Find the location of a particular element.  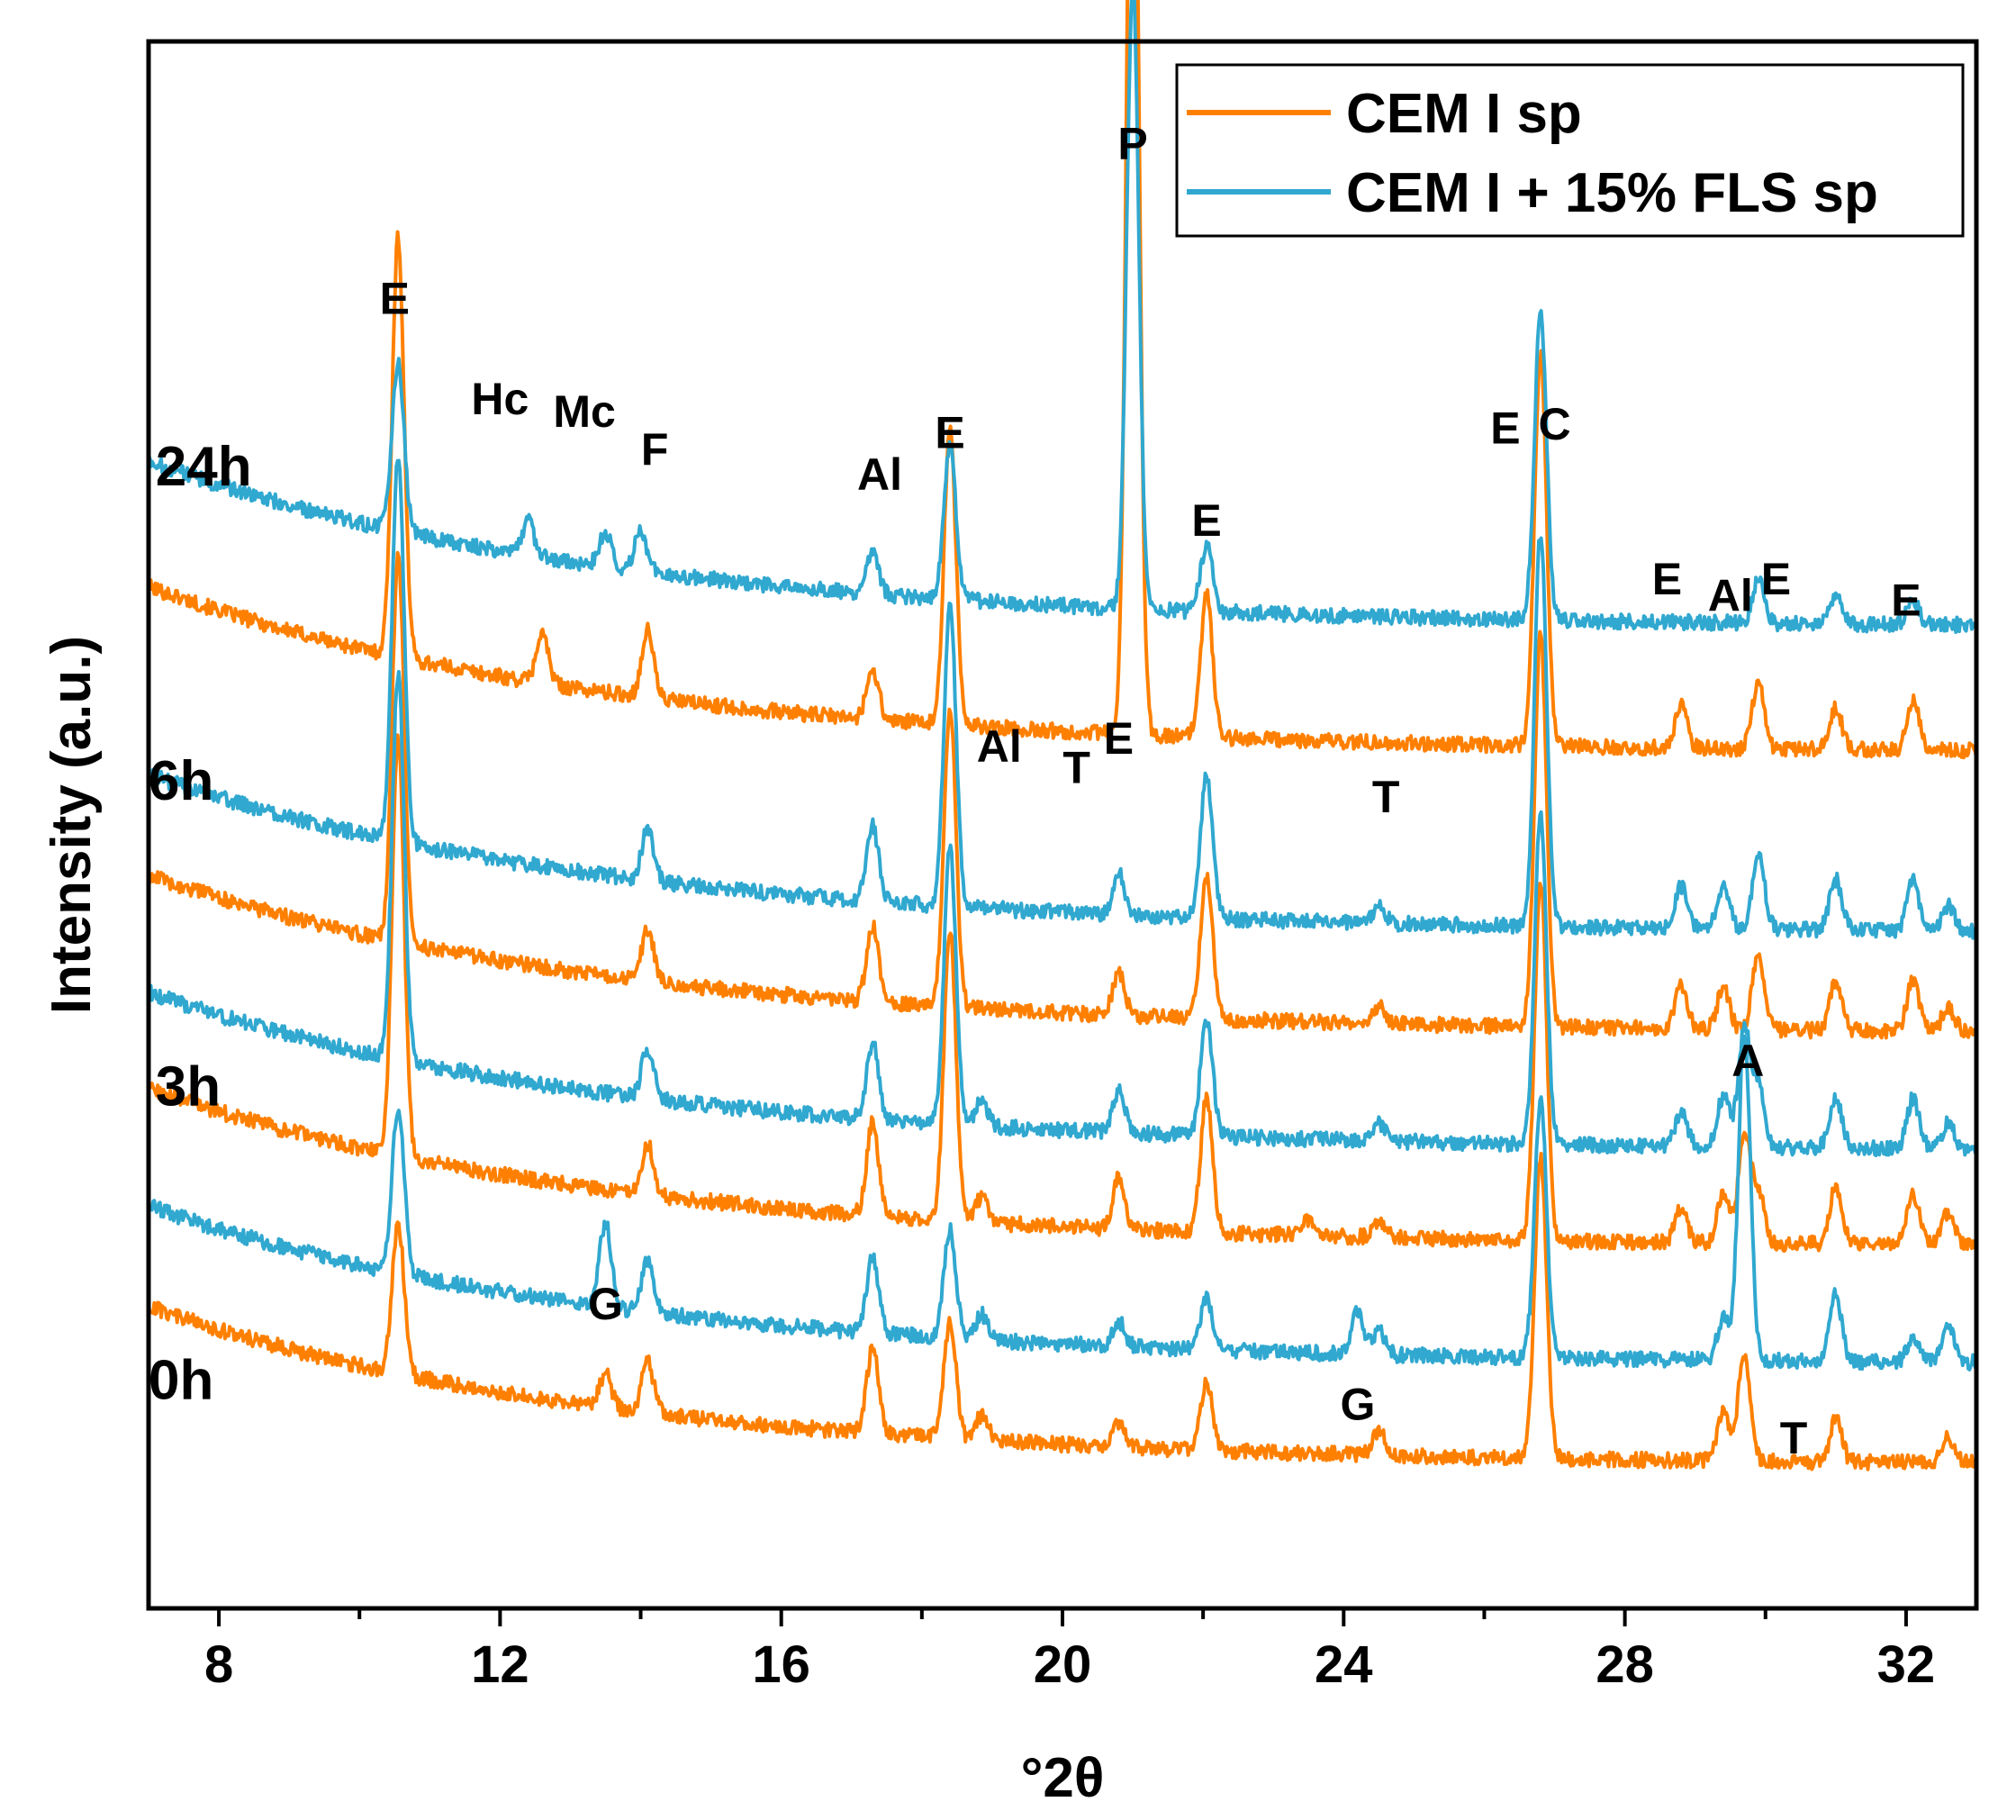

x-tick-label-24: 24 is located at coordinates (1344, 1664).